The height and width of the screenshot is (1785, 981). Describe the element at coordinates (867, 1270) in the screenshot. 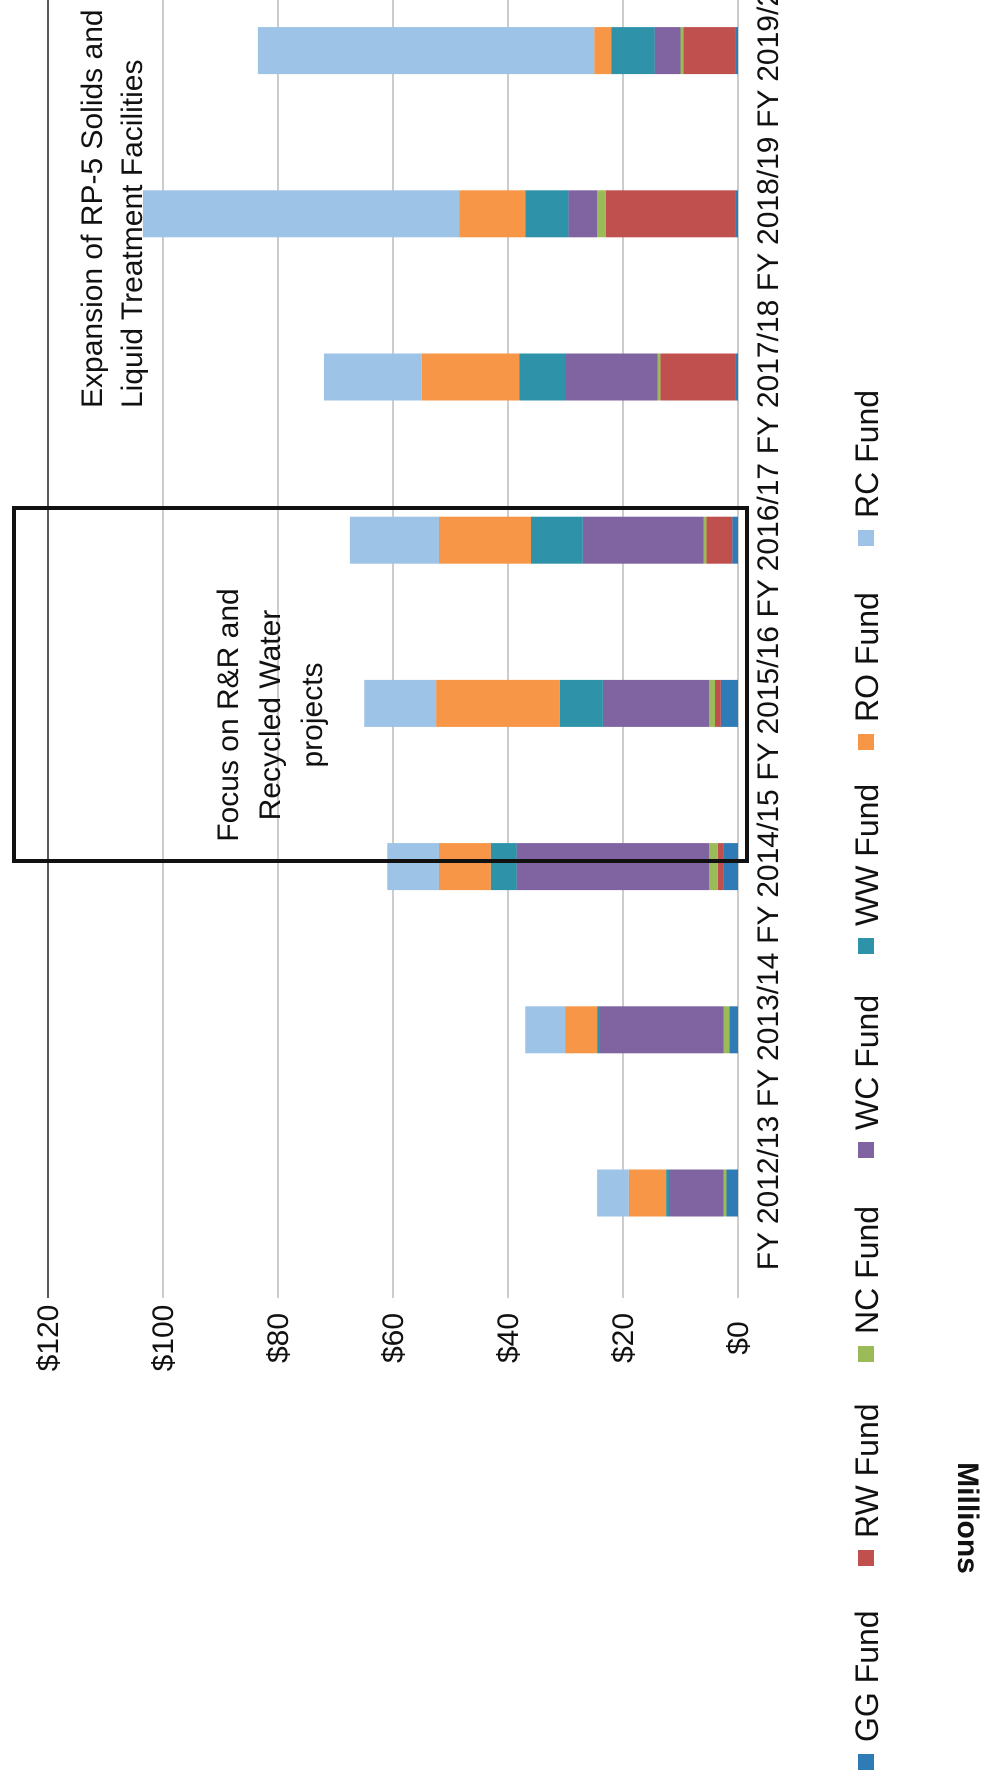

I see `legend-label: NC Fund` at that location.